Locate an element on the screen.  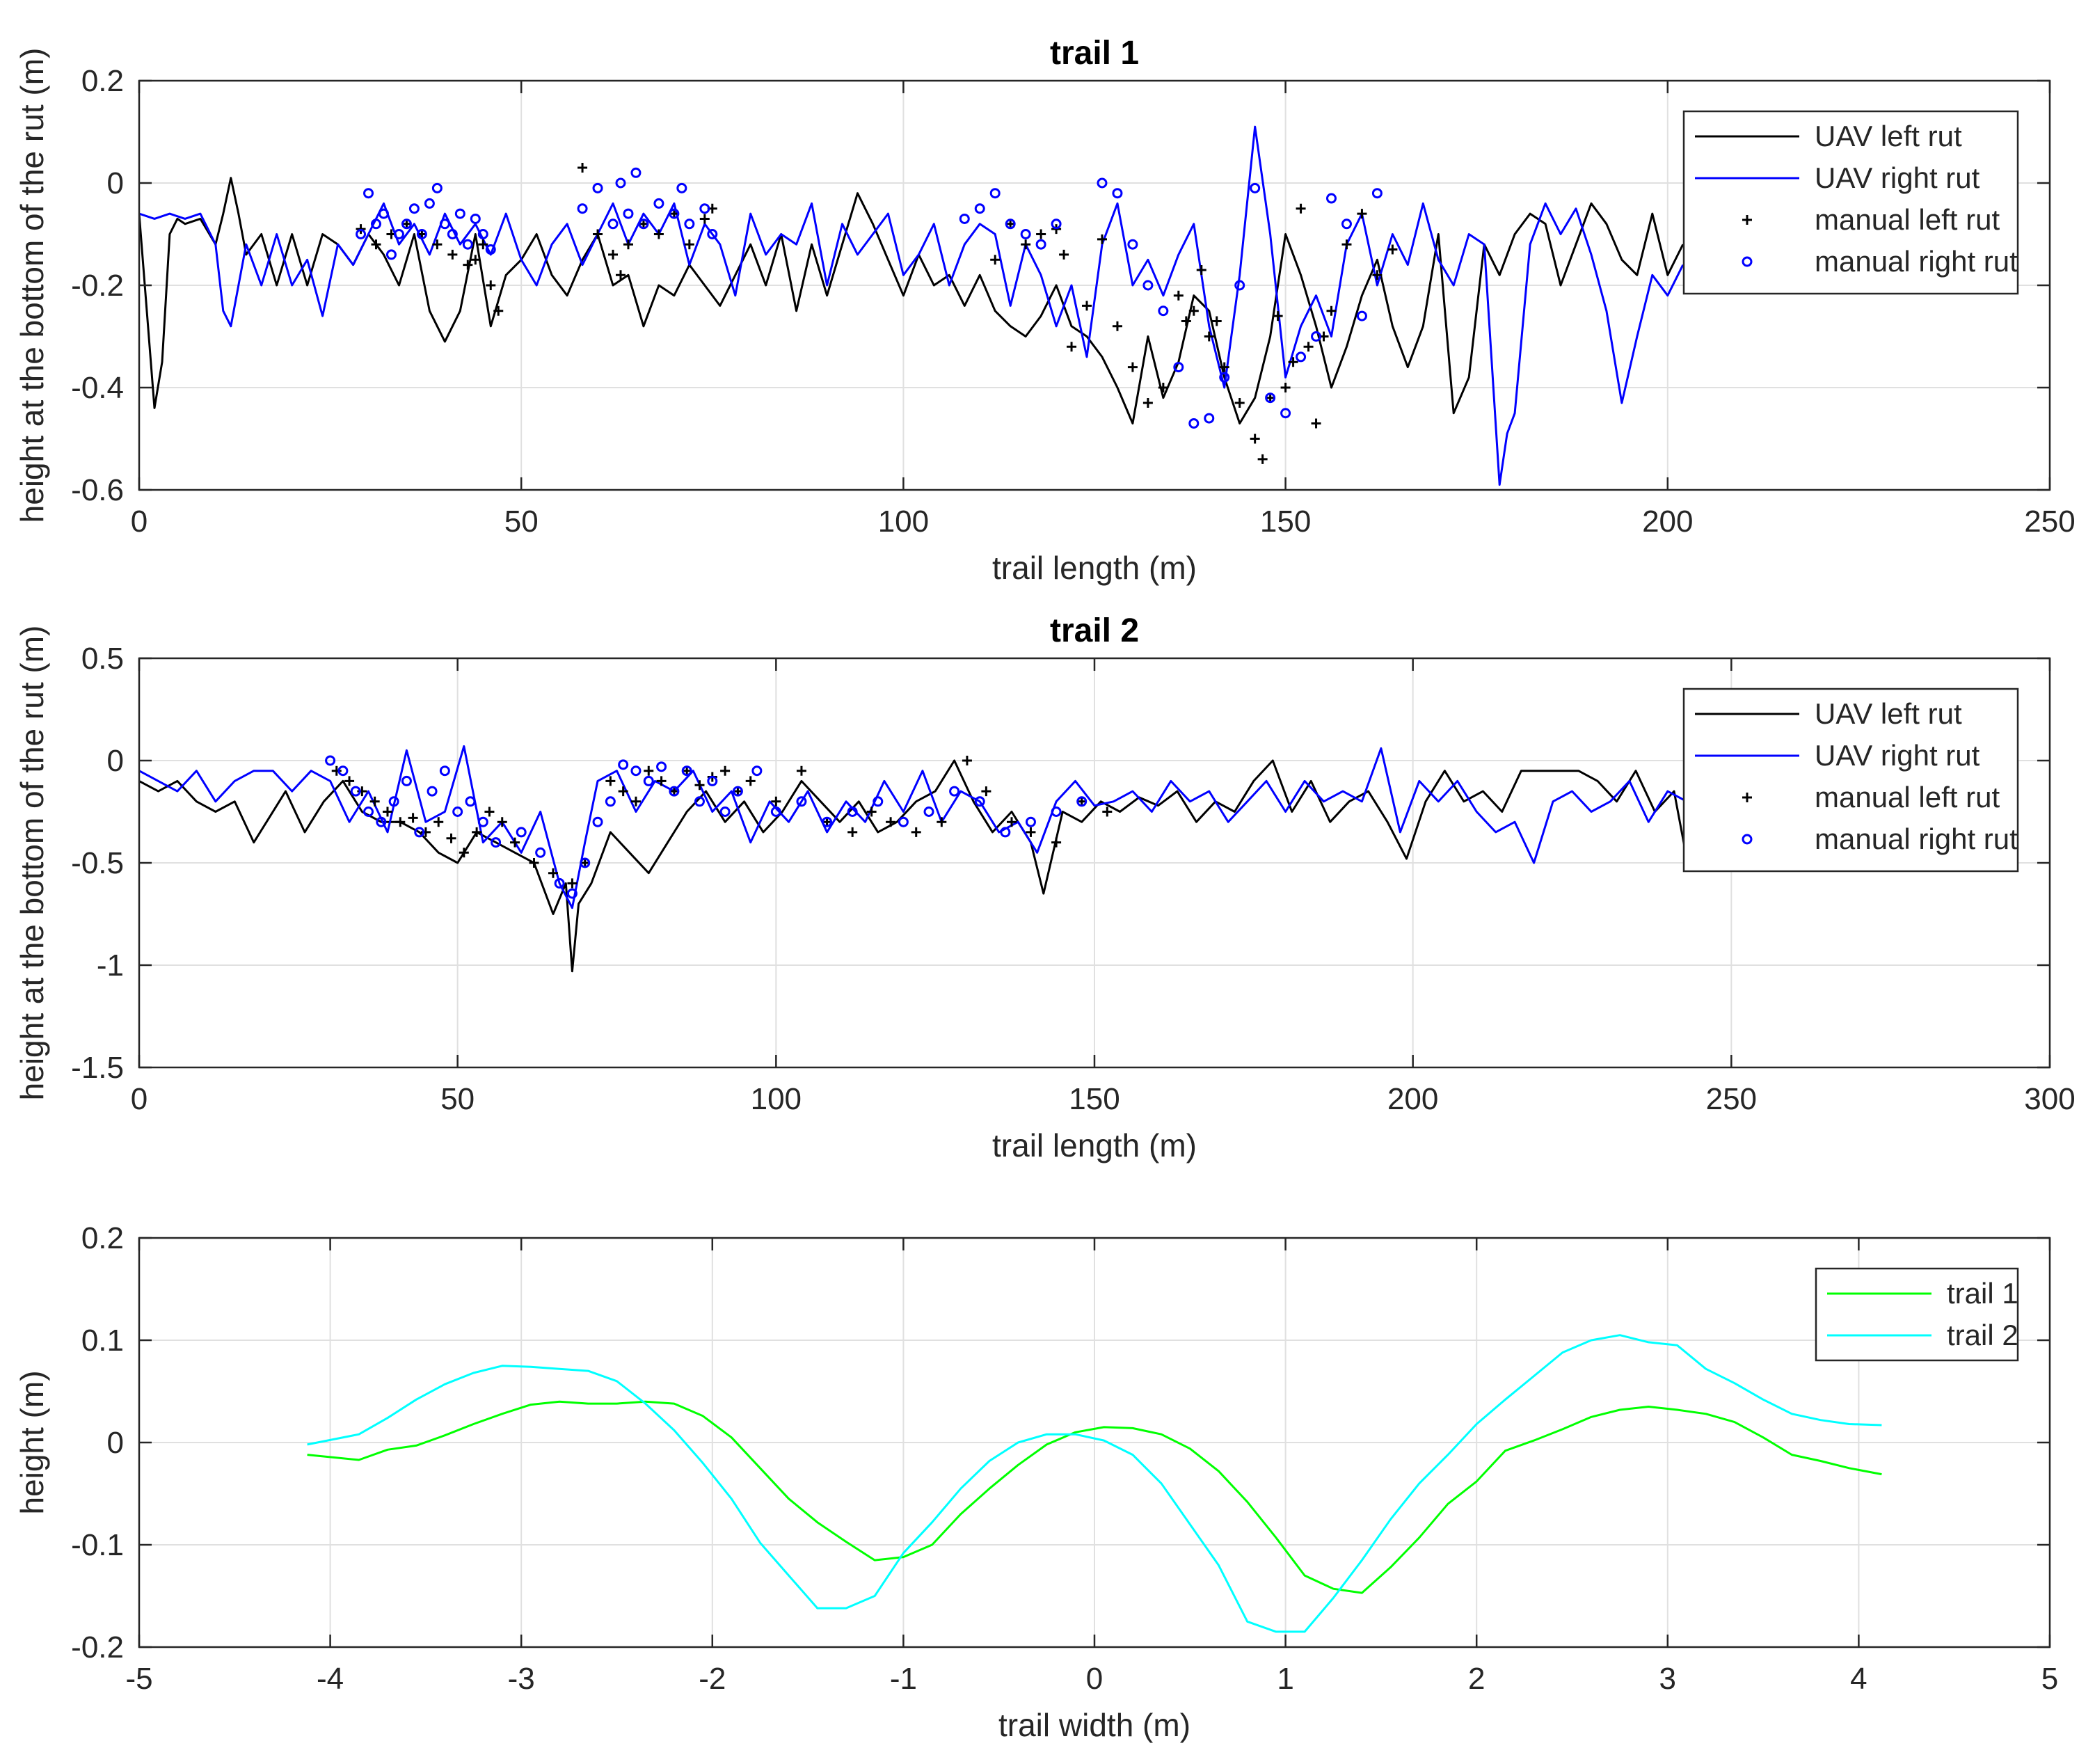
y-tick-label: -0.5 is located at coordinates (97, 863).